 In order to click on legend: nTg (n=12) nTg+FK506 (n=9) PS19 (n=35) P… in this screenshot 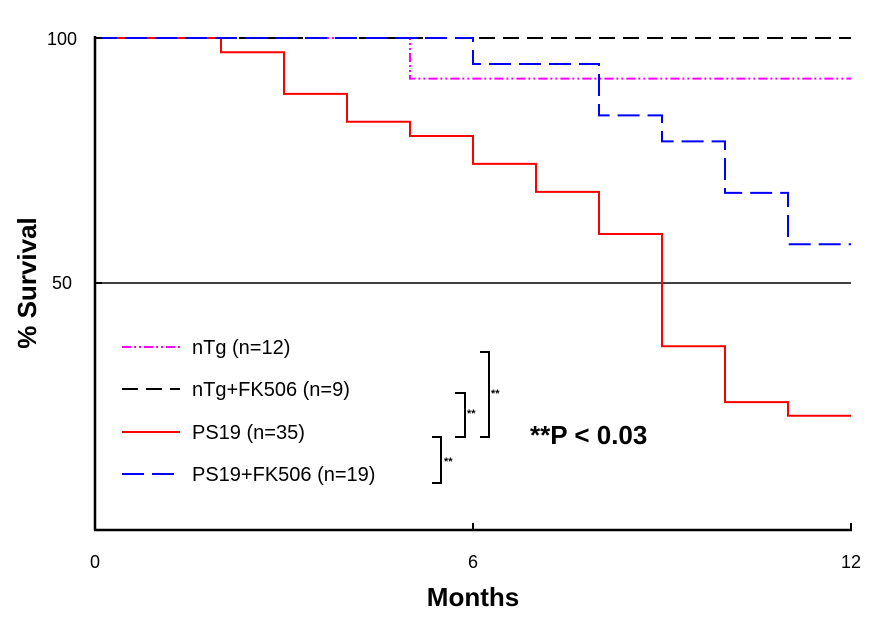, I will do `click(248, 411)`.